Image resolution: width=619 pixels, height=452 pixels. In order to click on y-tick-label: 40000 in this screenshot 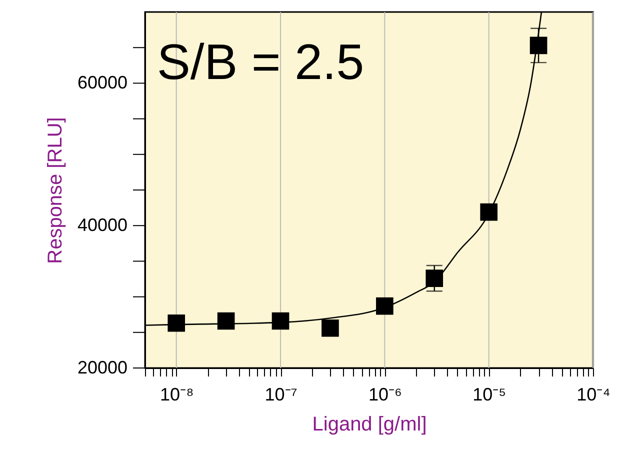, I will do `click(102, 225)`.